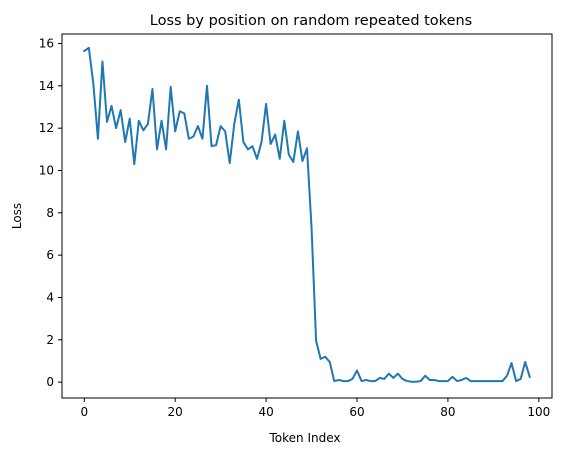 This screenshot has width=563, height=455. I want to click on y-tick-label: 12, so click(46, 128).